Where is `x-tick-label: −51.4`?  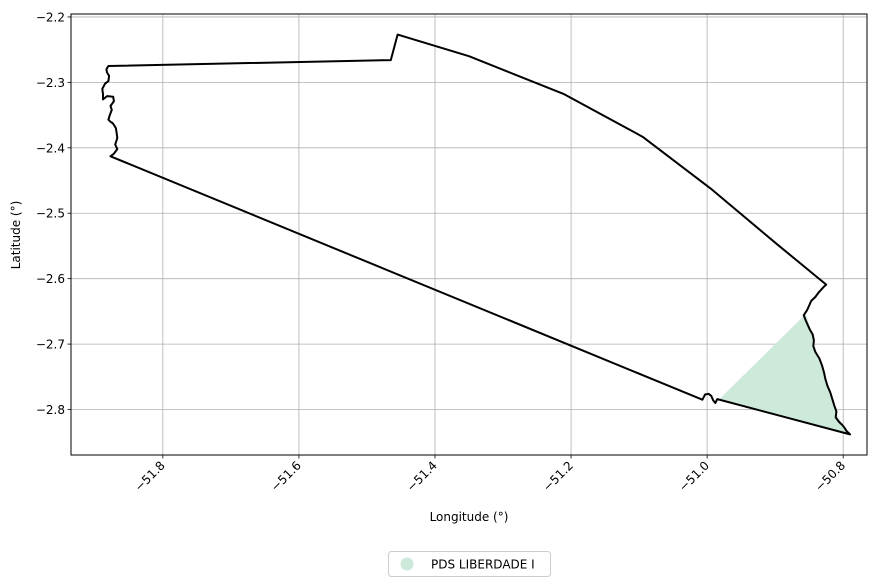 x-tick-label: −51.4 is located at coordinates (422, 476).